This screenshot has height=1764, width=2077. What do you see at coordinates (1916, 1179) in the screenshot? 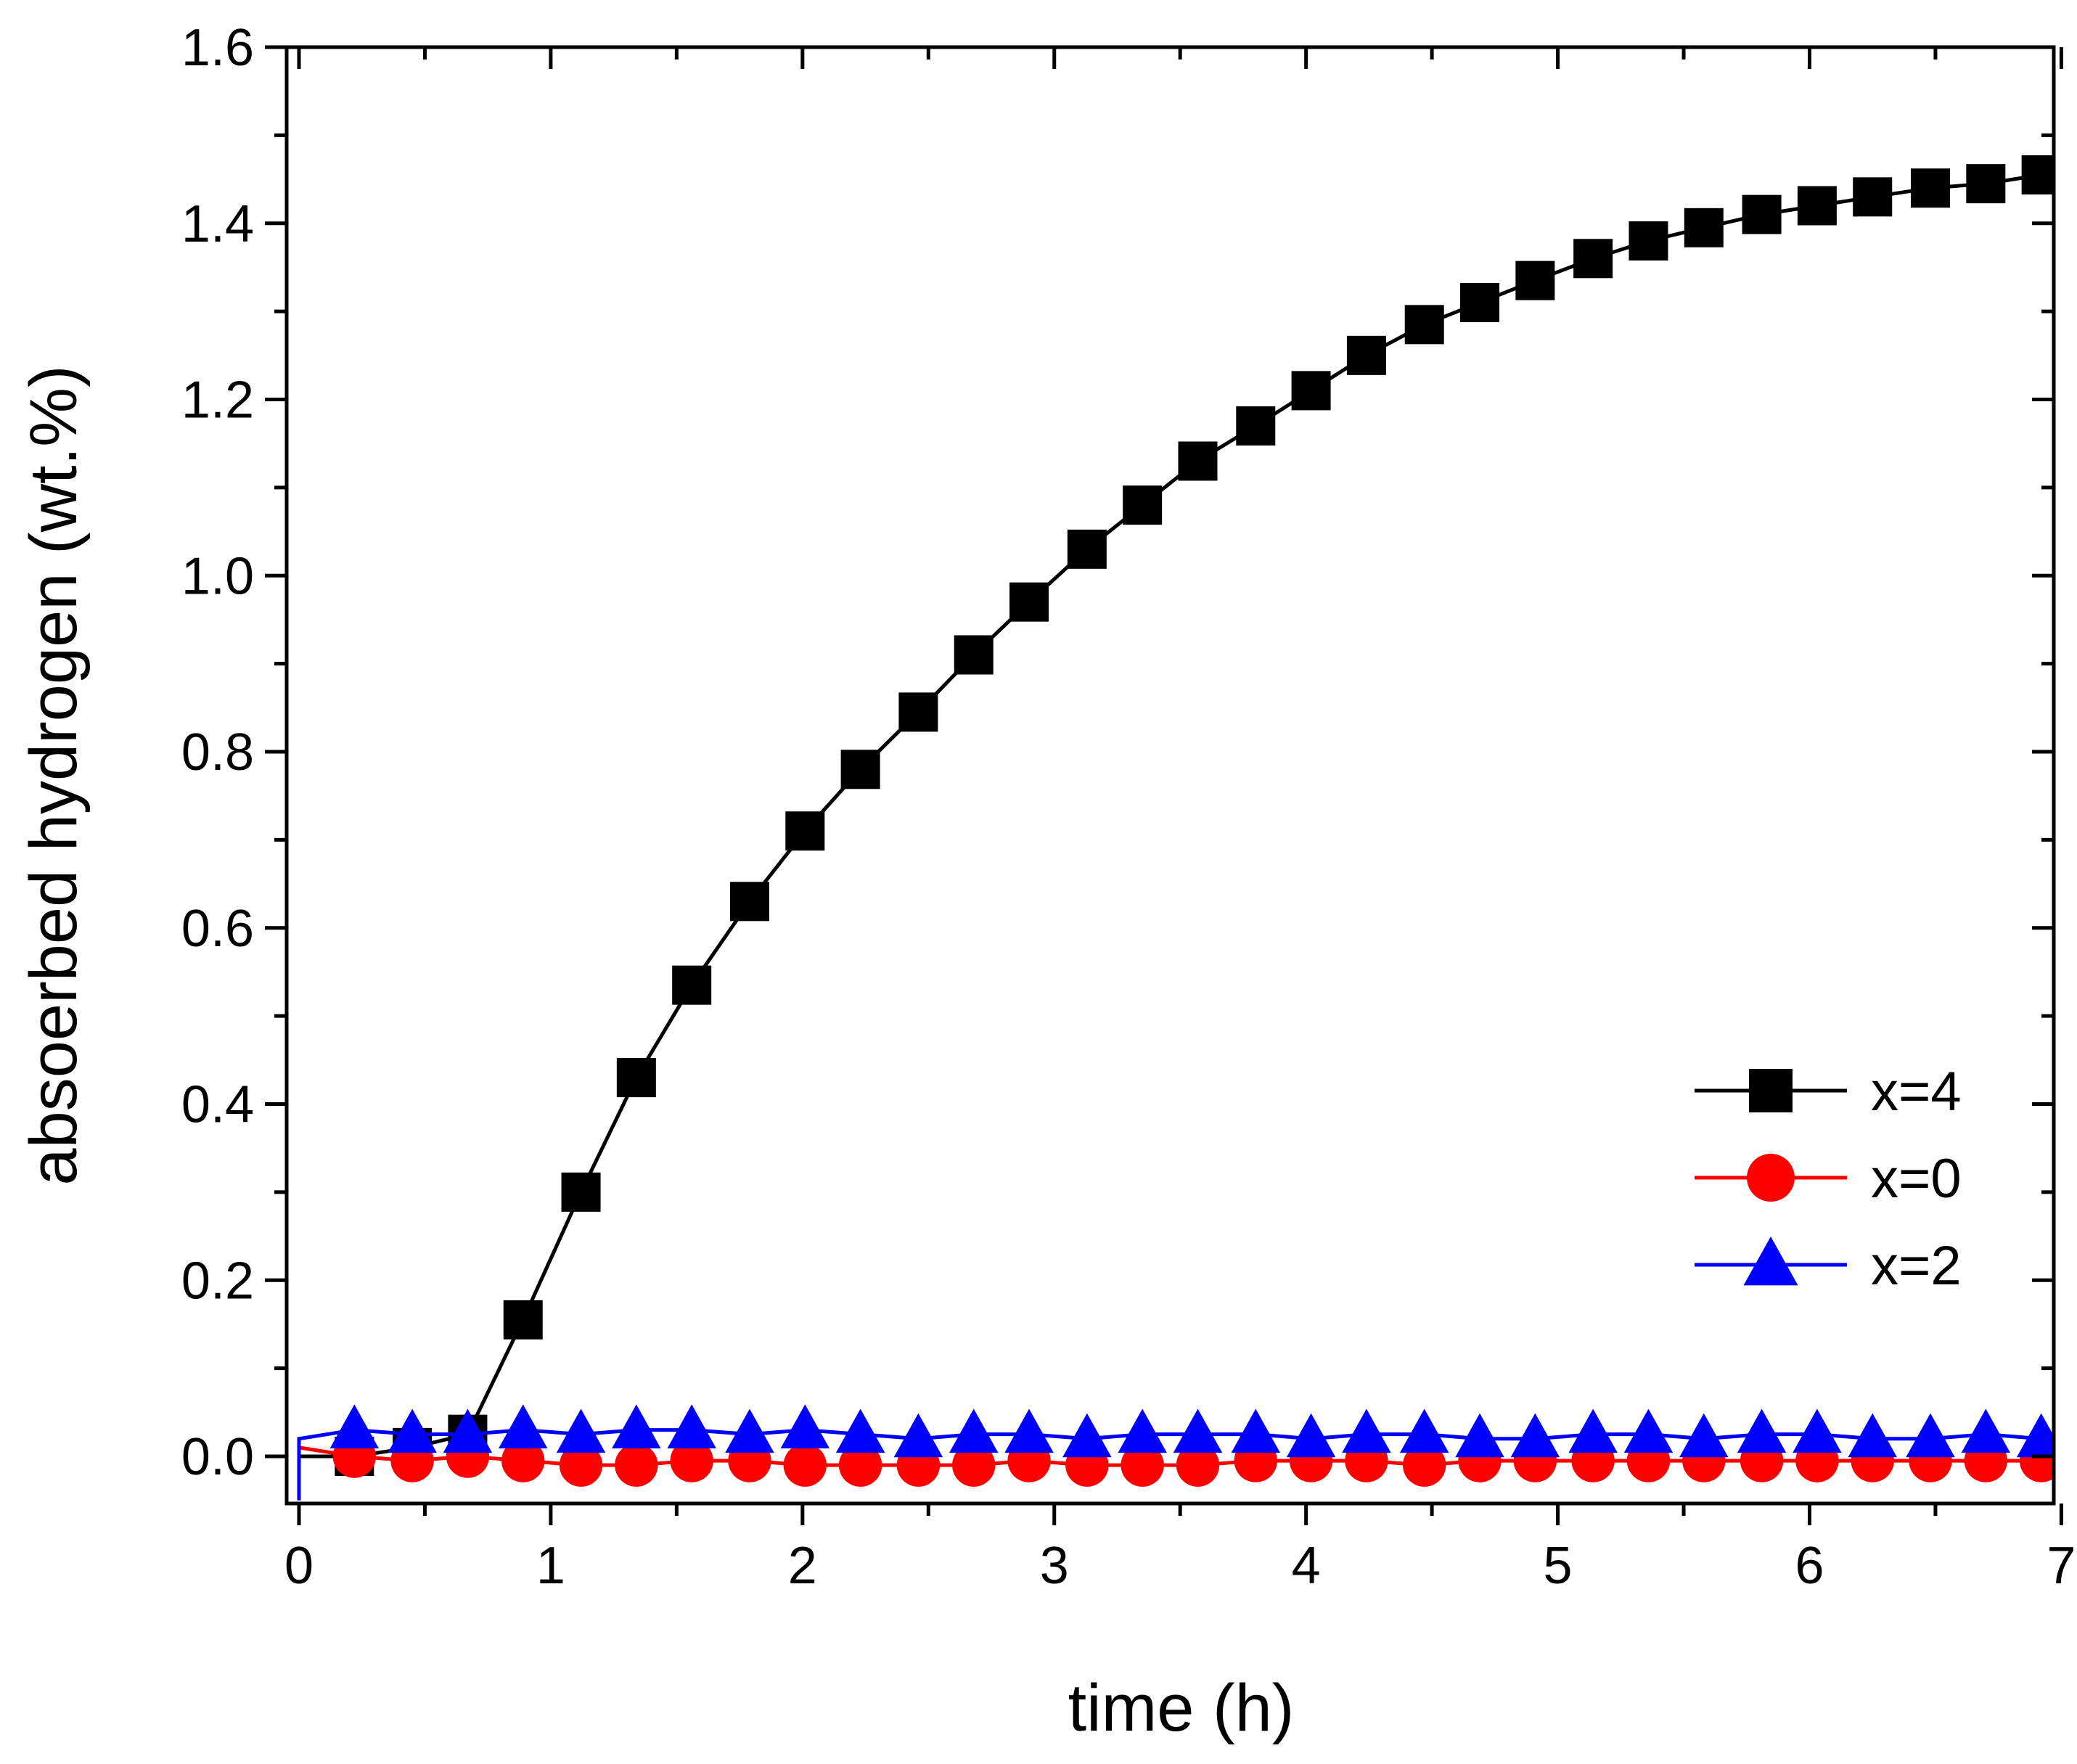
I see `legend-label: x=0` at bounding box center [1916, 1179].